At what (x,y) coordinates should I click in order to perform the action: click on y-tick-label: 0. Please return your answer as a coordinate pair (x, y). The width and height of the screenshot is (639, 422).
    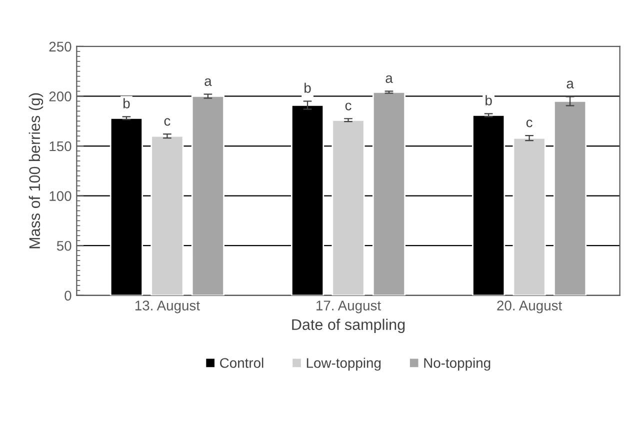
    Looking at the image, I should click on (68, 295).